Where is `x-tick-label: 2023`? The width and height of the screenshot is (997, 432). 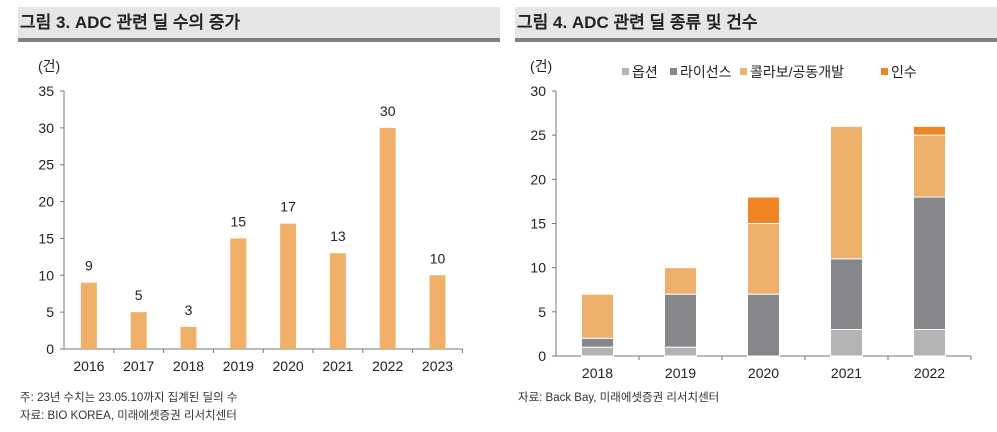
x-tick-label: 2023 is located at coordinates (437, 366).